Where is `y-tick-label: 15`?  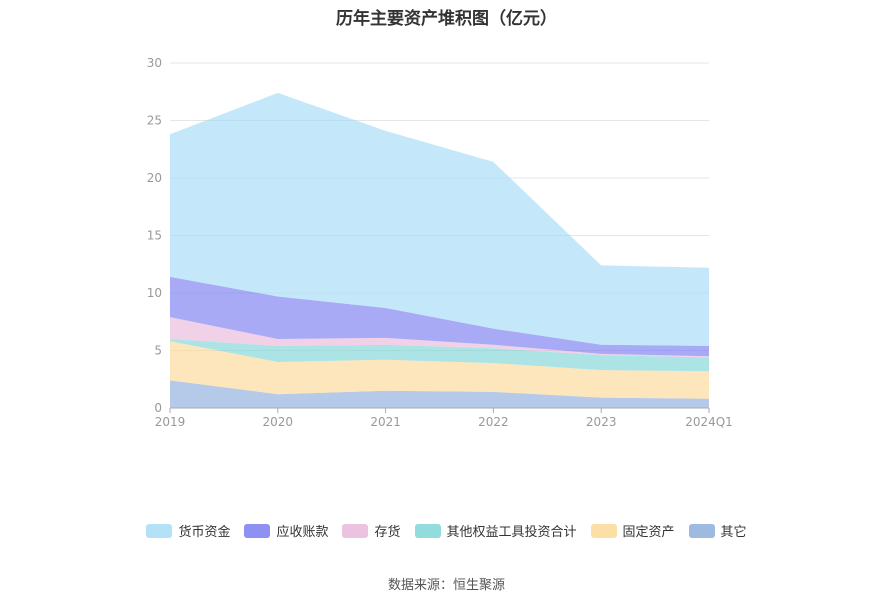
y-tick-label: 15 is located at coordinates (154, 236).